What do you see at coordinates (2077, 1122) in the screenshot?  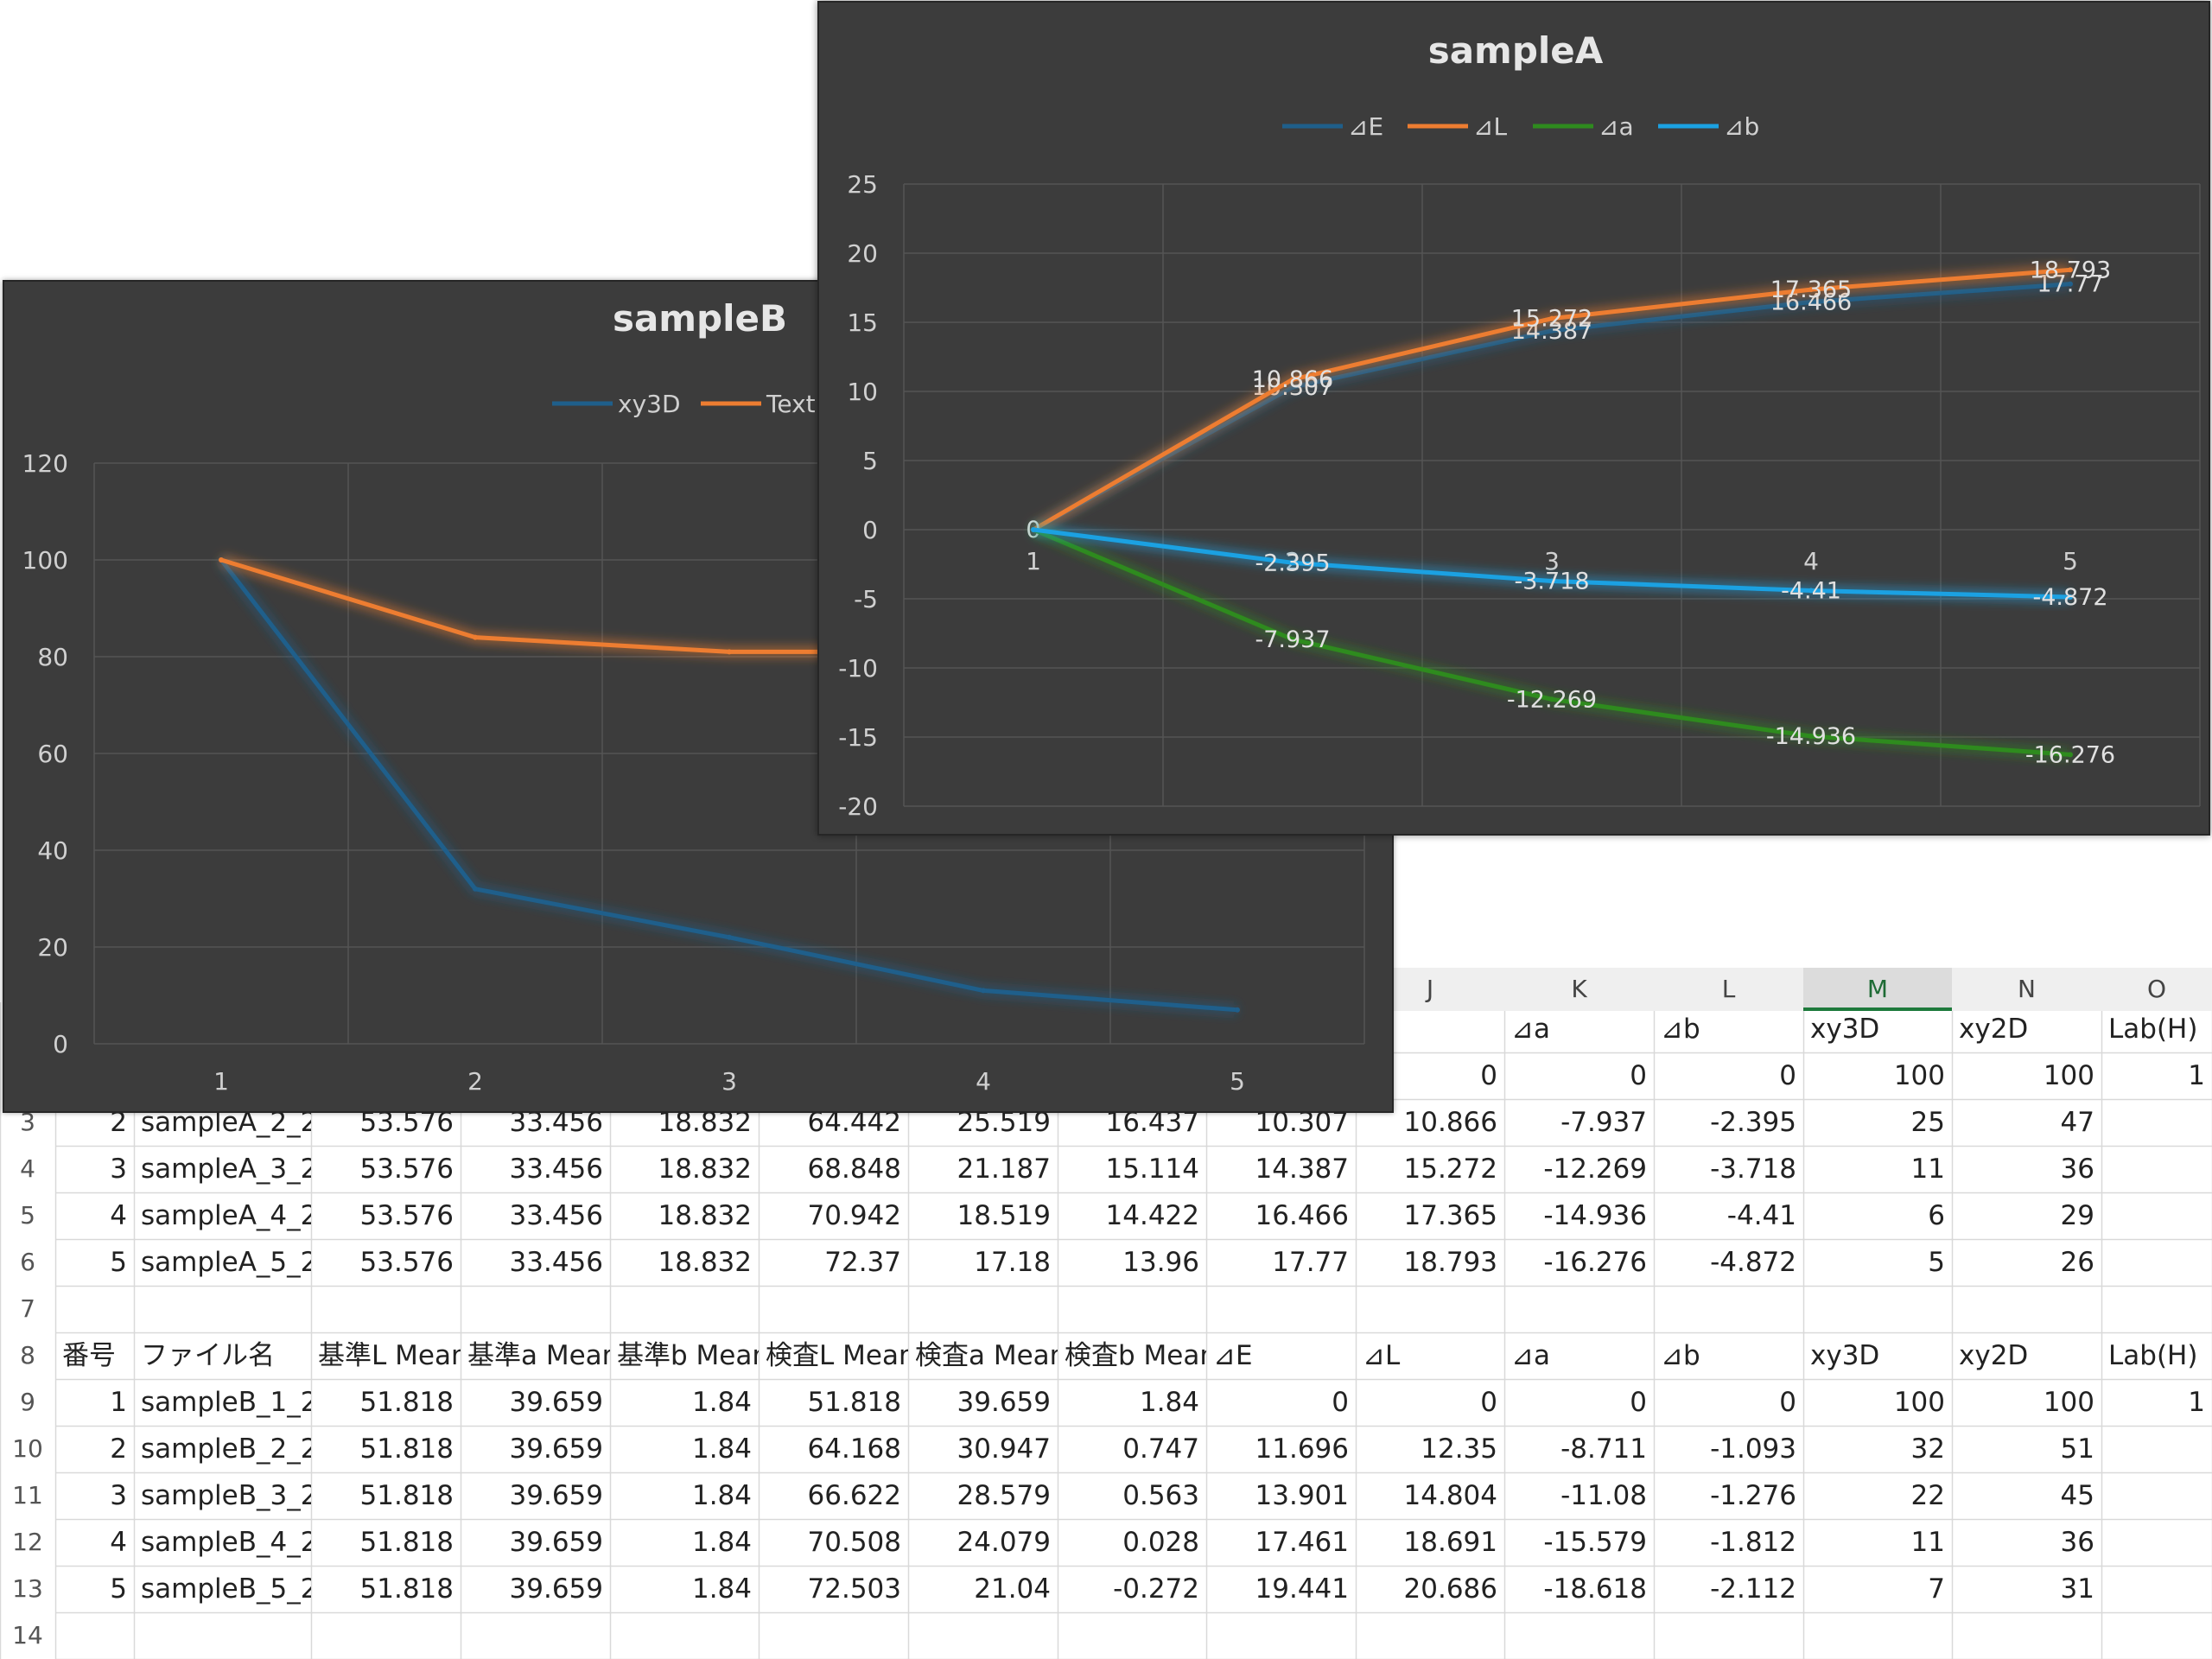 I see `table-cell: 47` at bounding box center [2077, 1122].